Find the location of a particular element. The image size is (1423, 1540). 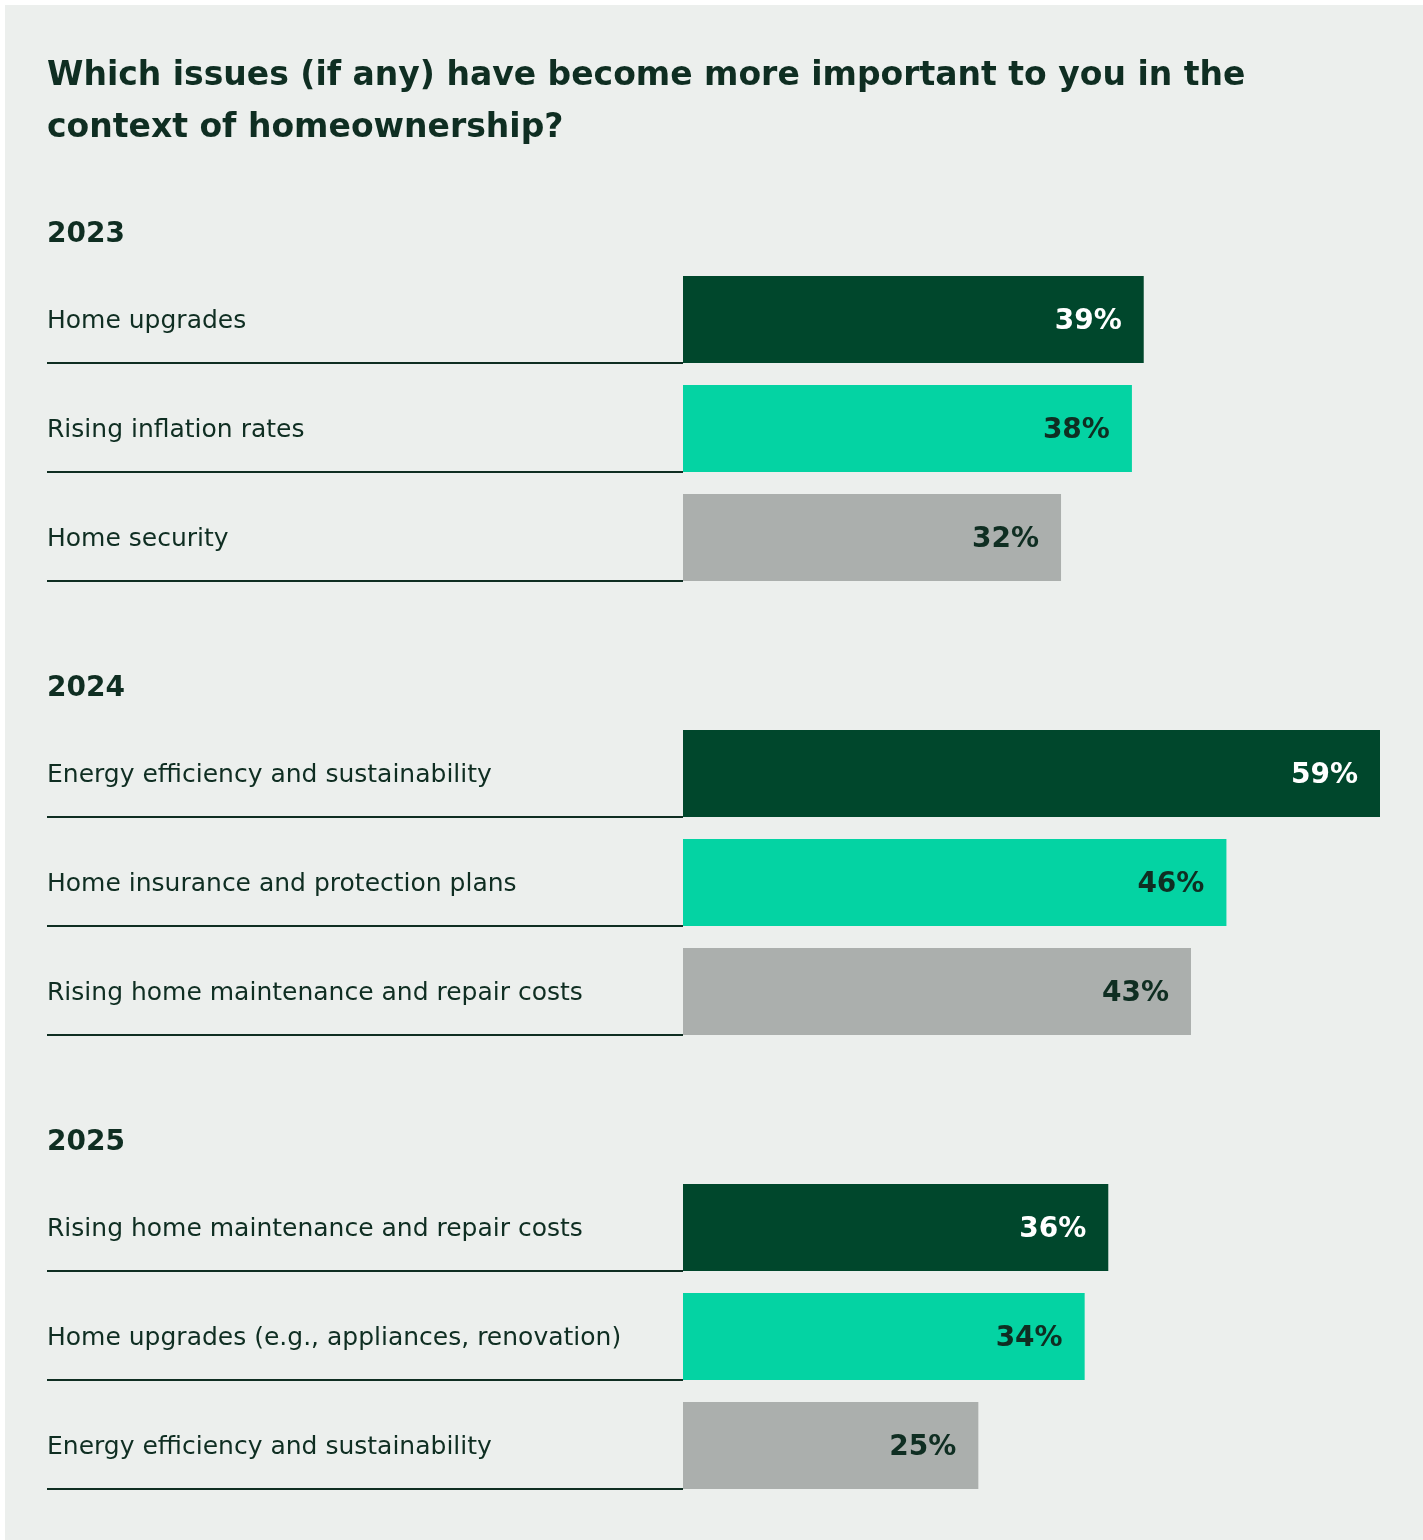

chart-title: Which issues (if any) have become more important to you in the context of homeownership? is located at coordinates (647, 100).